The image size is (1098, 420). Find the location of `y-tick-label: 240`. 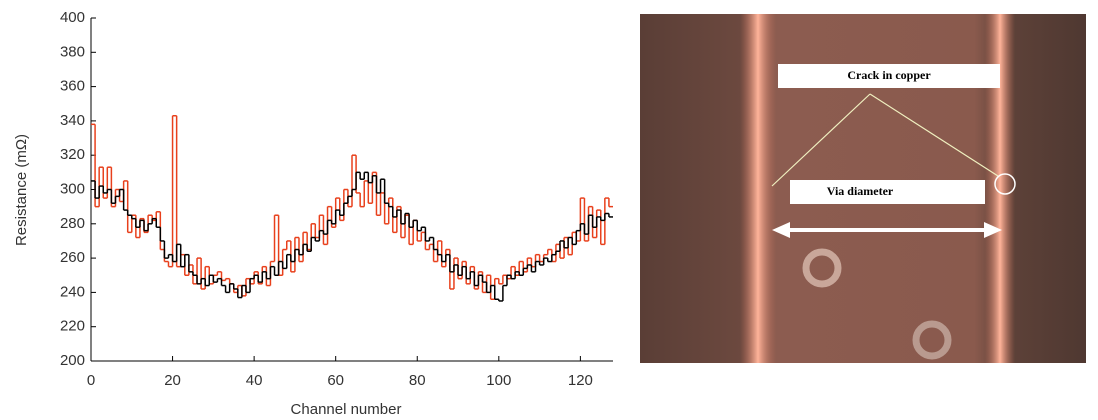

y-tick-label: 240 is located at coordinates (72, 291).